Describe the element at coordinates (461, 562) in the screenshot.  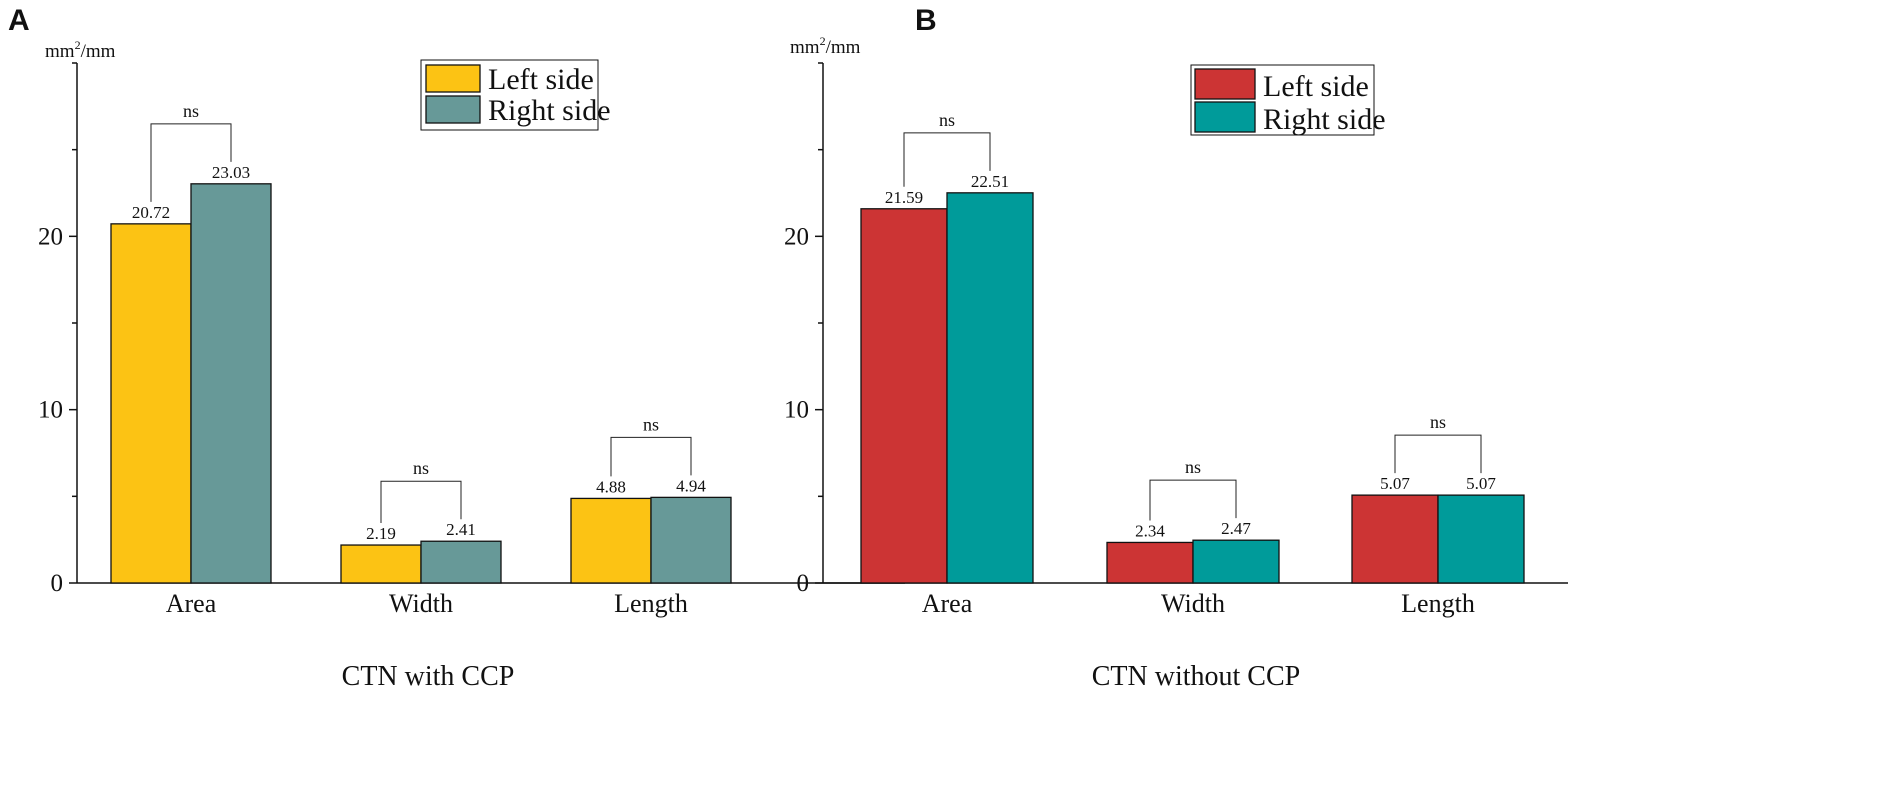
I see `panel-a-bar-width-right` at that location.